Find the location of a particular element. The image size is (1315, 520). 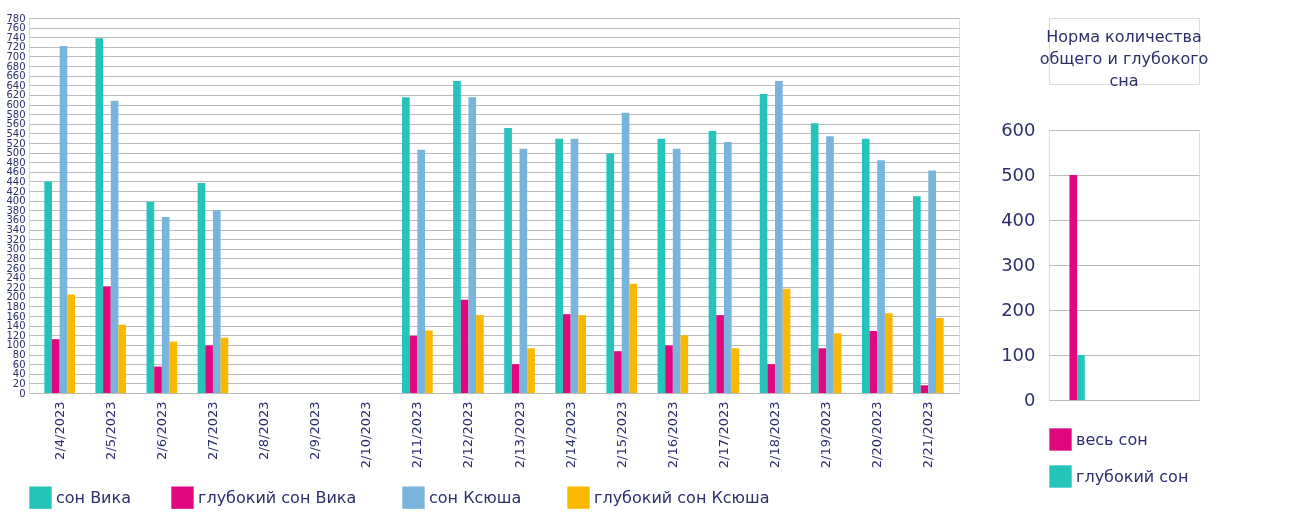

legend-label: глубокий сон is located at coordinates (1132, 476).